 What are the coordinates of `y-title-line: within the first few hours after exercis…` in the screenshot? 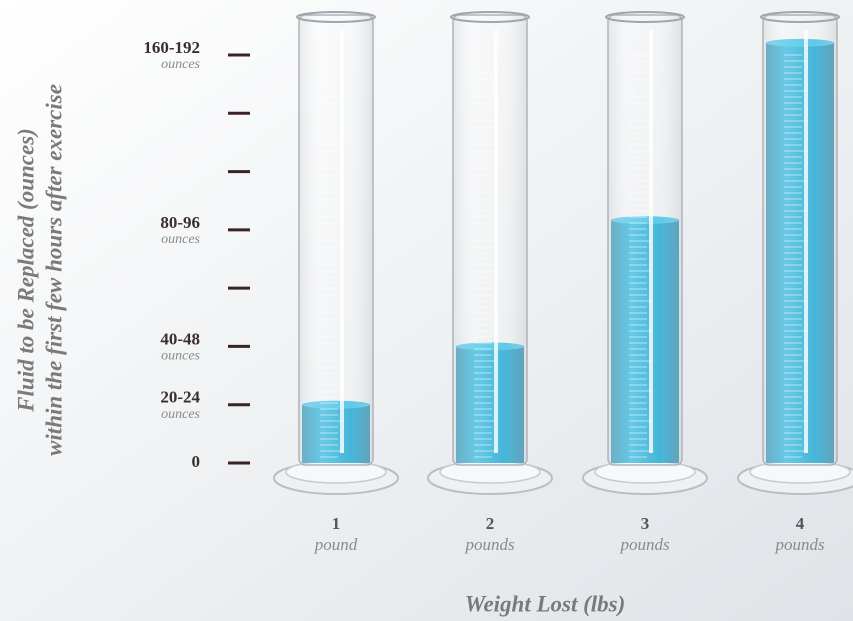 It's located at (53, 270).